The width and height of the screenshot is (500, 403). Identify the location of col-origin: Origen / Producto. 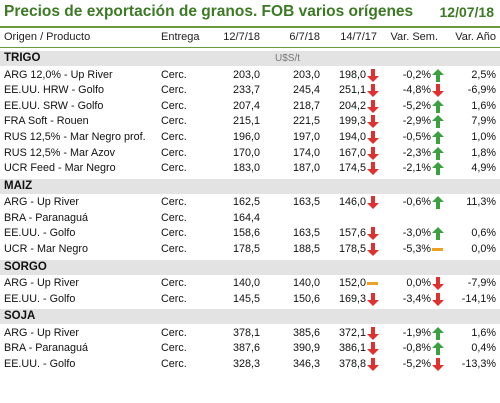
(47, 37).